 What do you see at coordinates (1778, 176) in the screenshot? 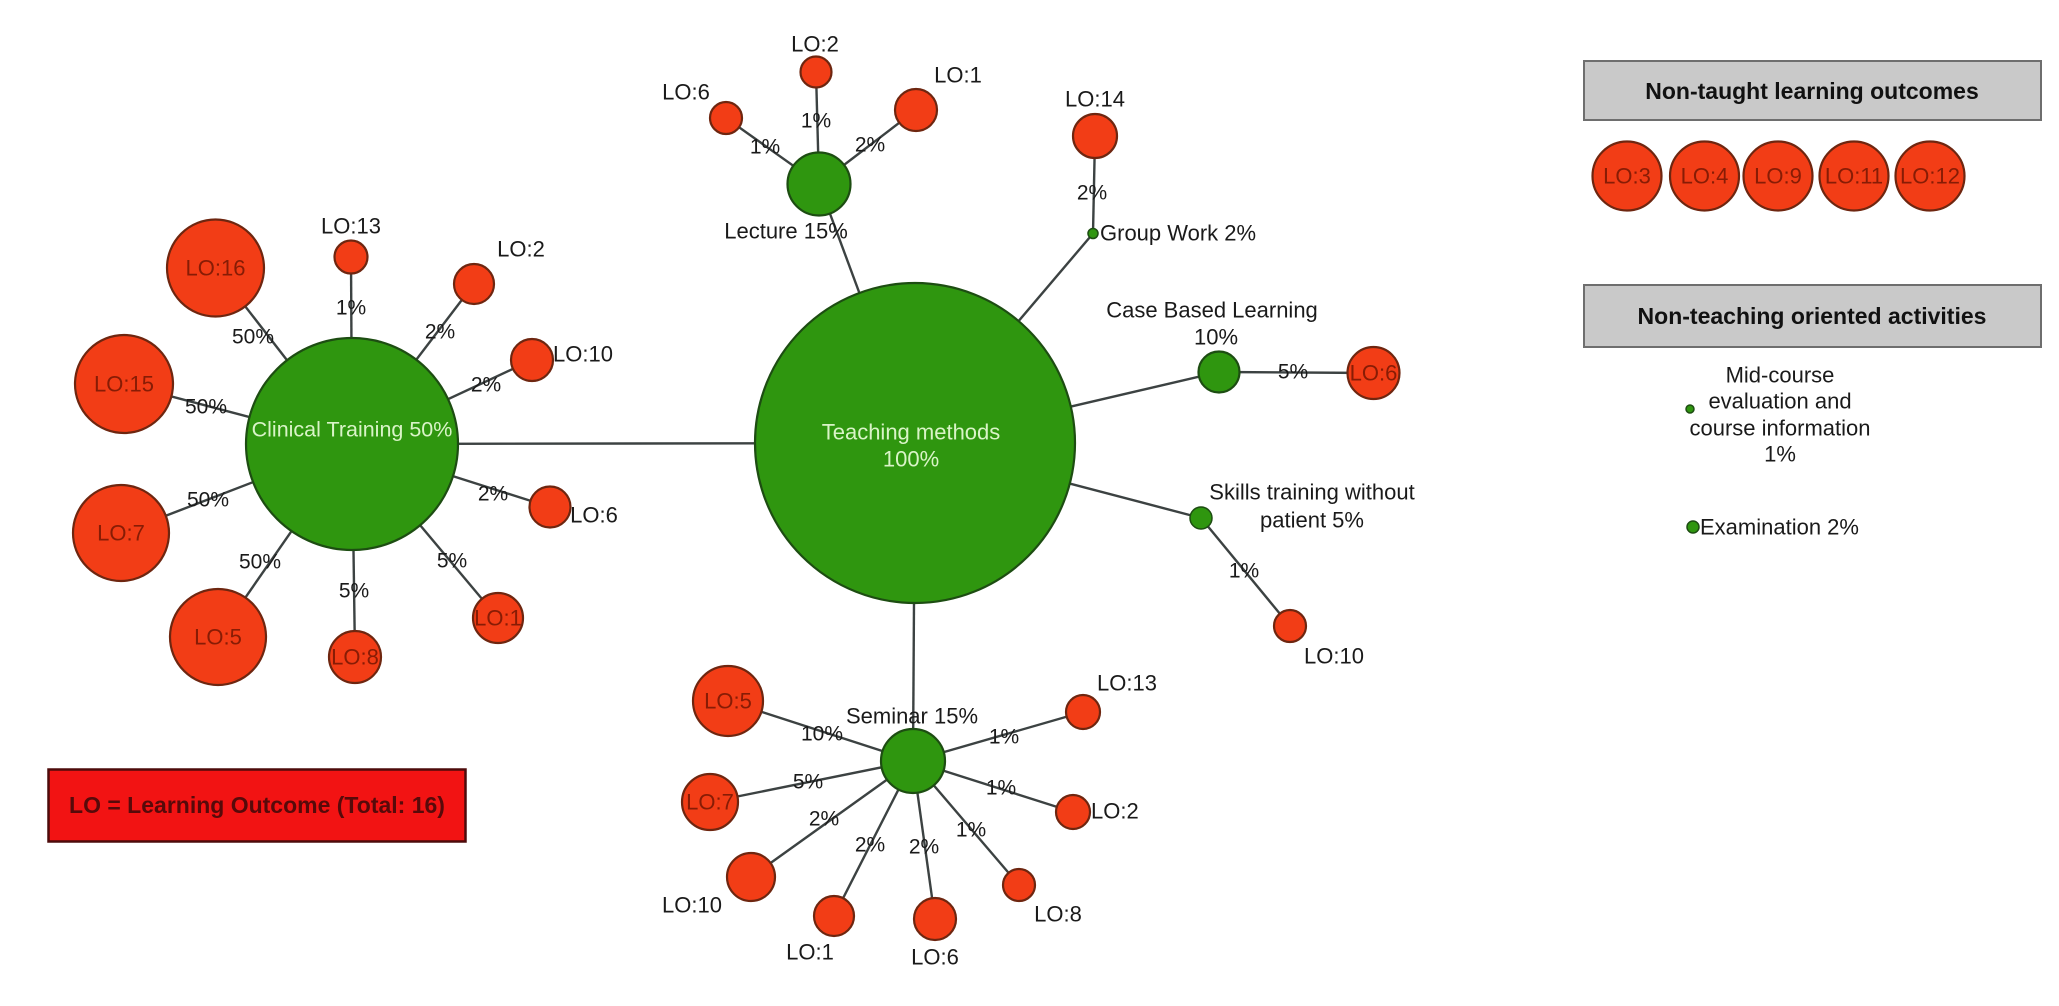
I see `svg-text: LO:9` at bounding box center [1778, 176].